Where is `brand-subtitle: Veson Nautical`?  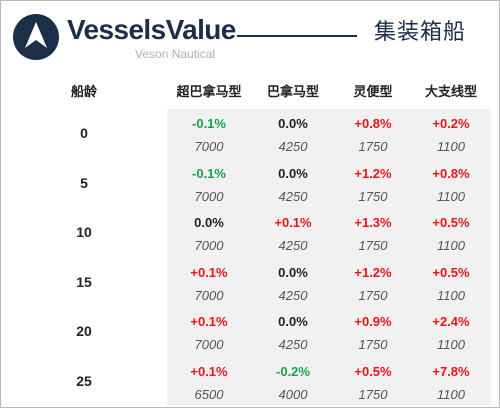
brand-subtitle: Veson Nautical is located at coordinates (175, 54).